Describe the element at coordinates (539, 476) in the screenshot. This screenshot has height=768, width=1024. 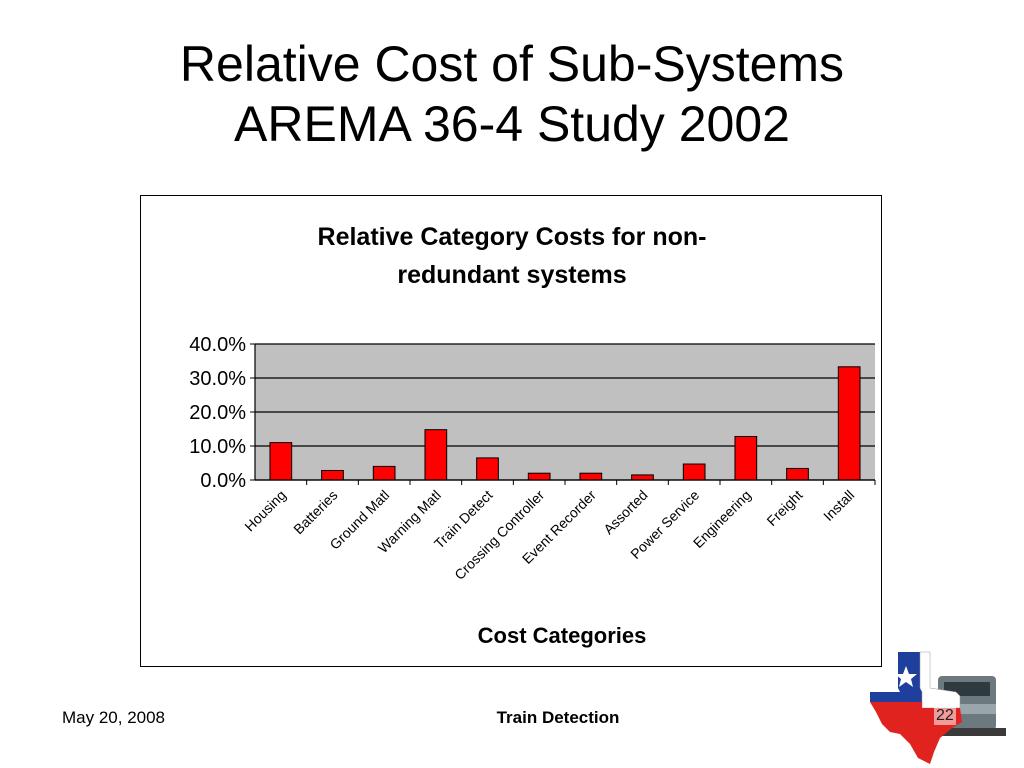
I see `bar-crossing-controller` at that location.